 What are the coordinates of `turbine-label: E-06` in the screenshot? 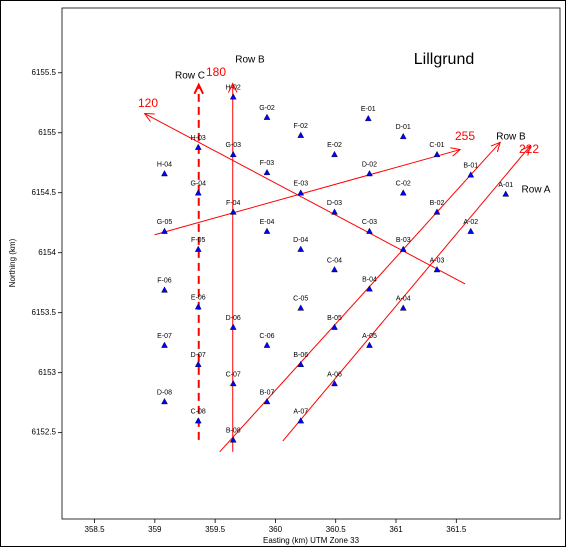 It's located at (198, 298).